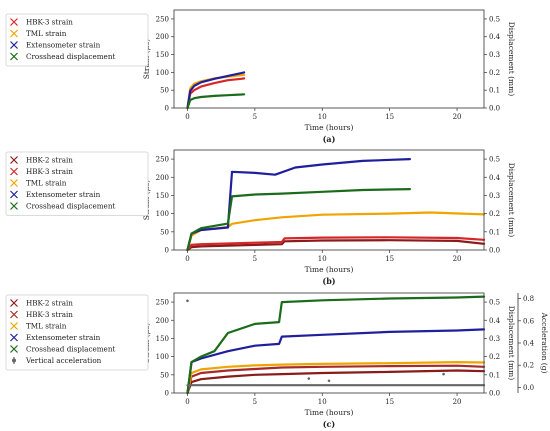  What do you see at coordinates (328, 281) in the screenshot?
I see `panel-label: (b)` at bounding box center [328, 281].